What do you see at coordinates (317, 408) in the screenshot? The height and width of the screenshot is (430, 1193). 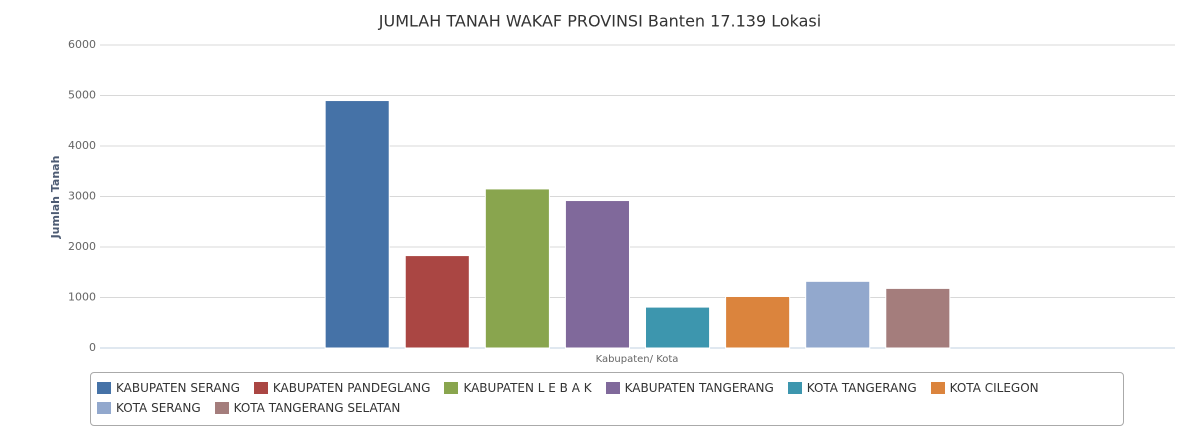 I see `legend-label: KOTA TANGERANG SELATAN` at bounding box center [317, 408].